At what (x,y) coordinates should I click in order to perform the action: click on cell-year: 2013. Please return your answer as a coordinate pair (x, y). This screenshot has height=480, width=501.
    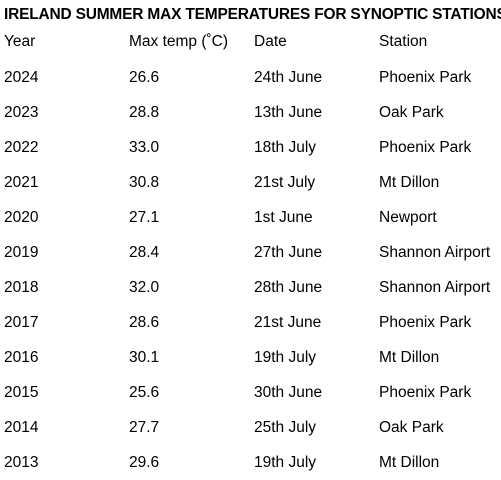
    Looking at the image, I should click on (21, 462).